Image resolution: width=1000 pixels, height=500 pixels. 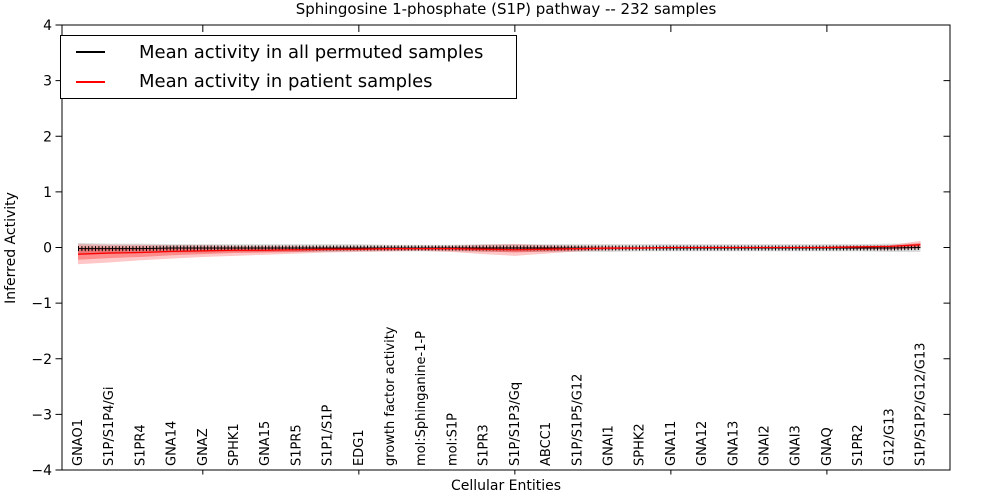 I want to click on patient-confidence-band-outer, so click(x=499, y=252).